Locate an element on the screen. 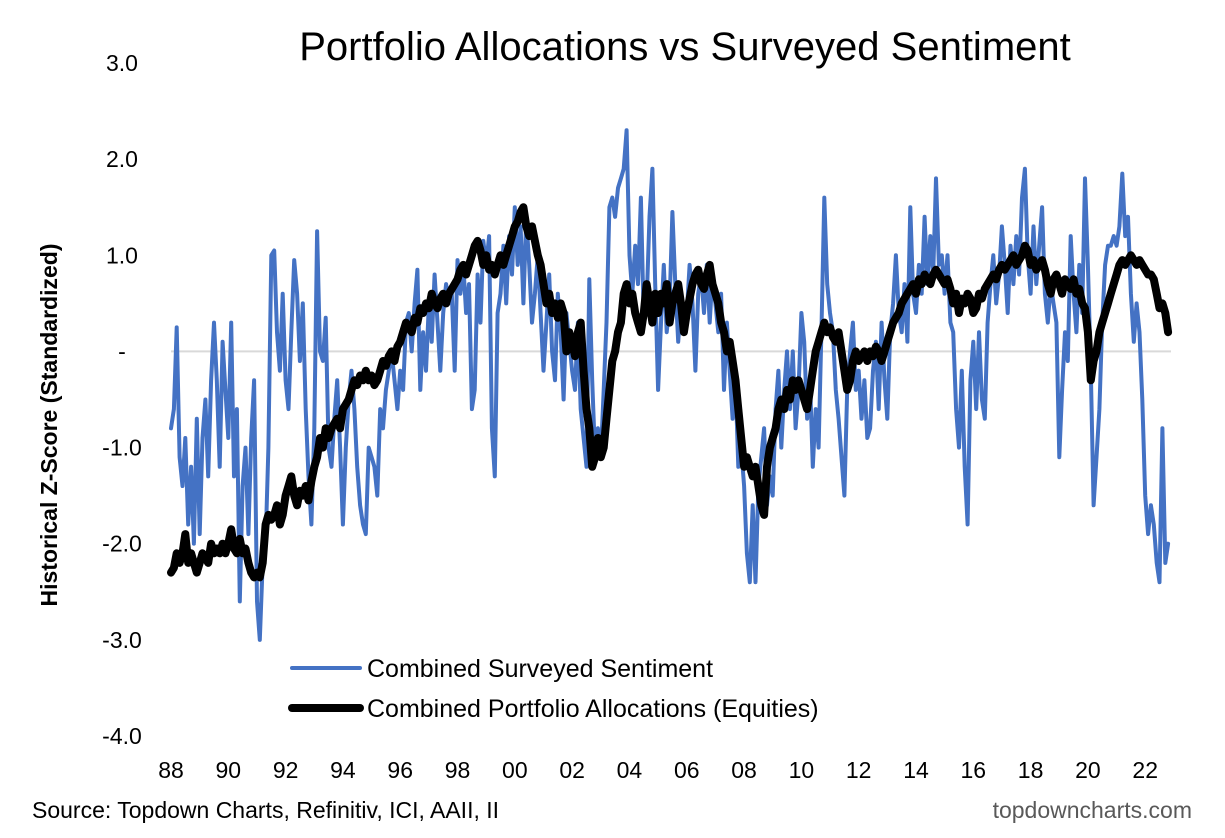 The height and width of the screenshot is (838, 1225). y-tick-label: -1.0 is located at coordinates (122, 448).